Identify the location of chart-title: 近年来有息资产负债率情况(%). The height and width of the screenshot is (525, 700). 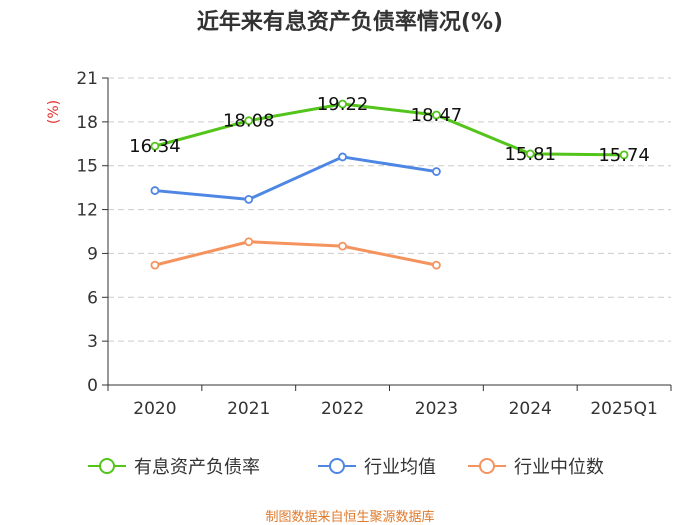
(350, 22).